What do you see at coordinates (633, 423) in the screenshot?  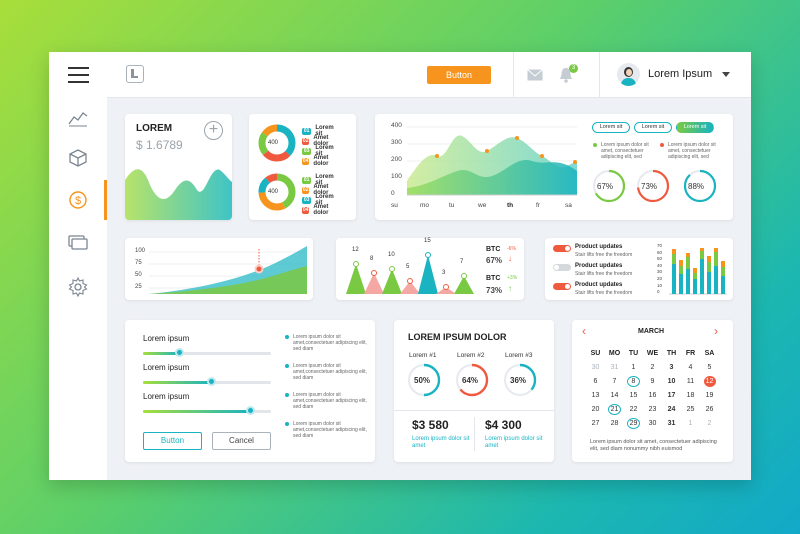 I see `calendar-day: 29` at bounding box center [633, 423].